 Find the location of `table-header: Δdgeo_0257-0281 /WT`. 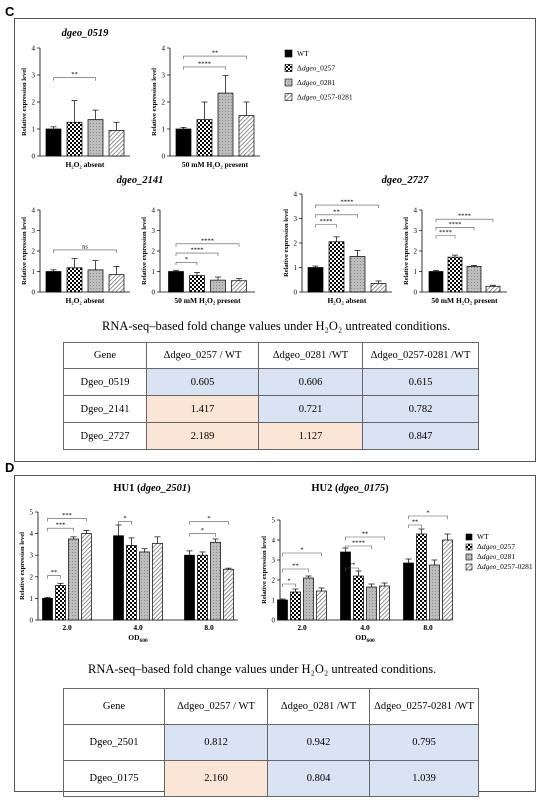

table-header: Δdgeo_0257-0281 /WT is located at coordinates (424, 706).